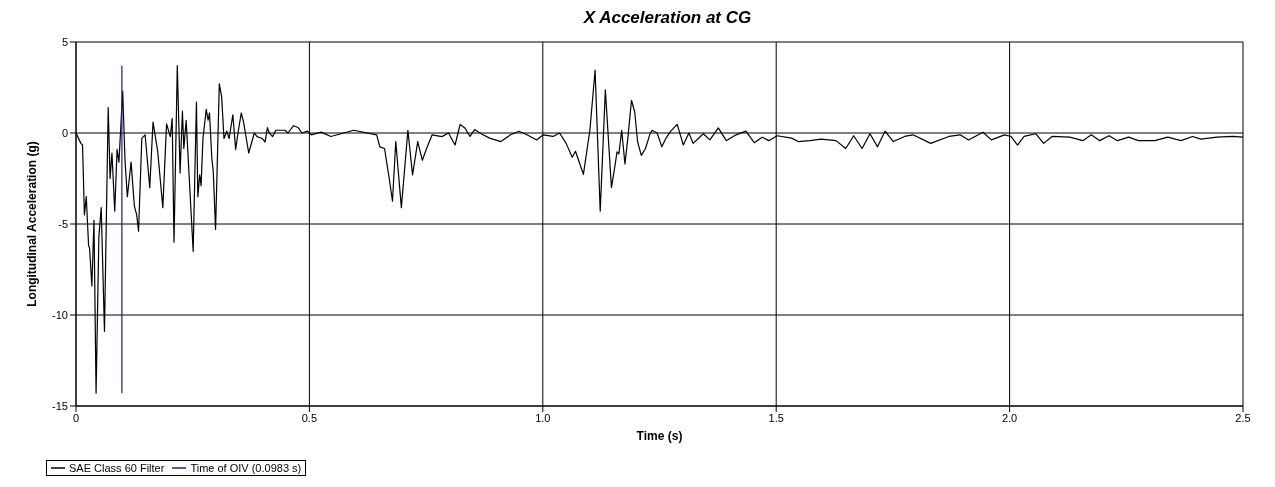 The image size is (1275, 487). What do you see at coordinates (64, 132) in the screenshot?
I see `y-tick-label: 0` at bounding box center [64, 132].